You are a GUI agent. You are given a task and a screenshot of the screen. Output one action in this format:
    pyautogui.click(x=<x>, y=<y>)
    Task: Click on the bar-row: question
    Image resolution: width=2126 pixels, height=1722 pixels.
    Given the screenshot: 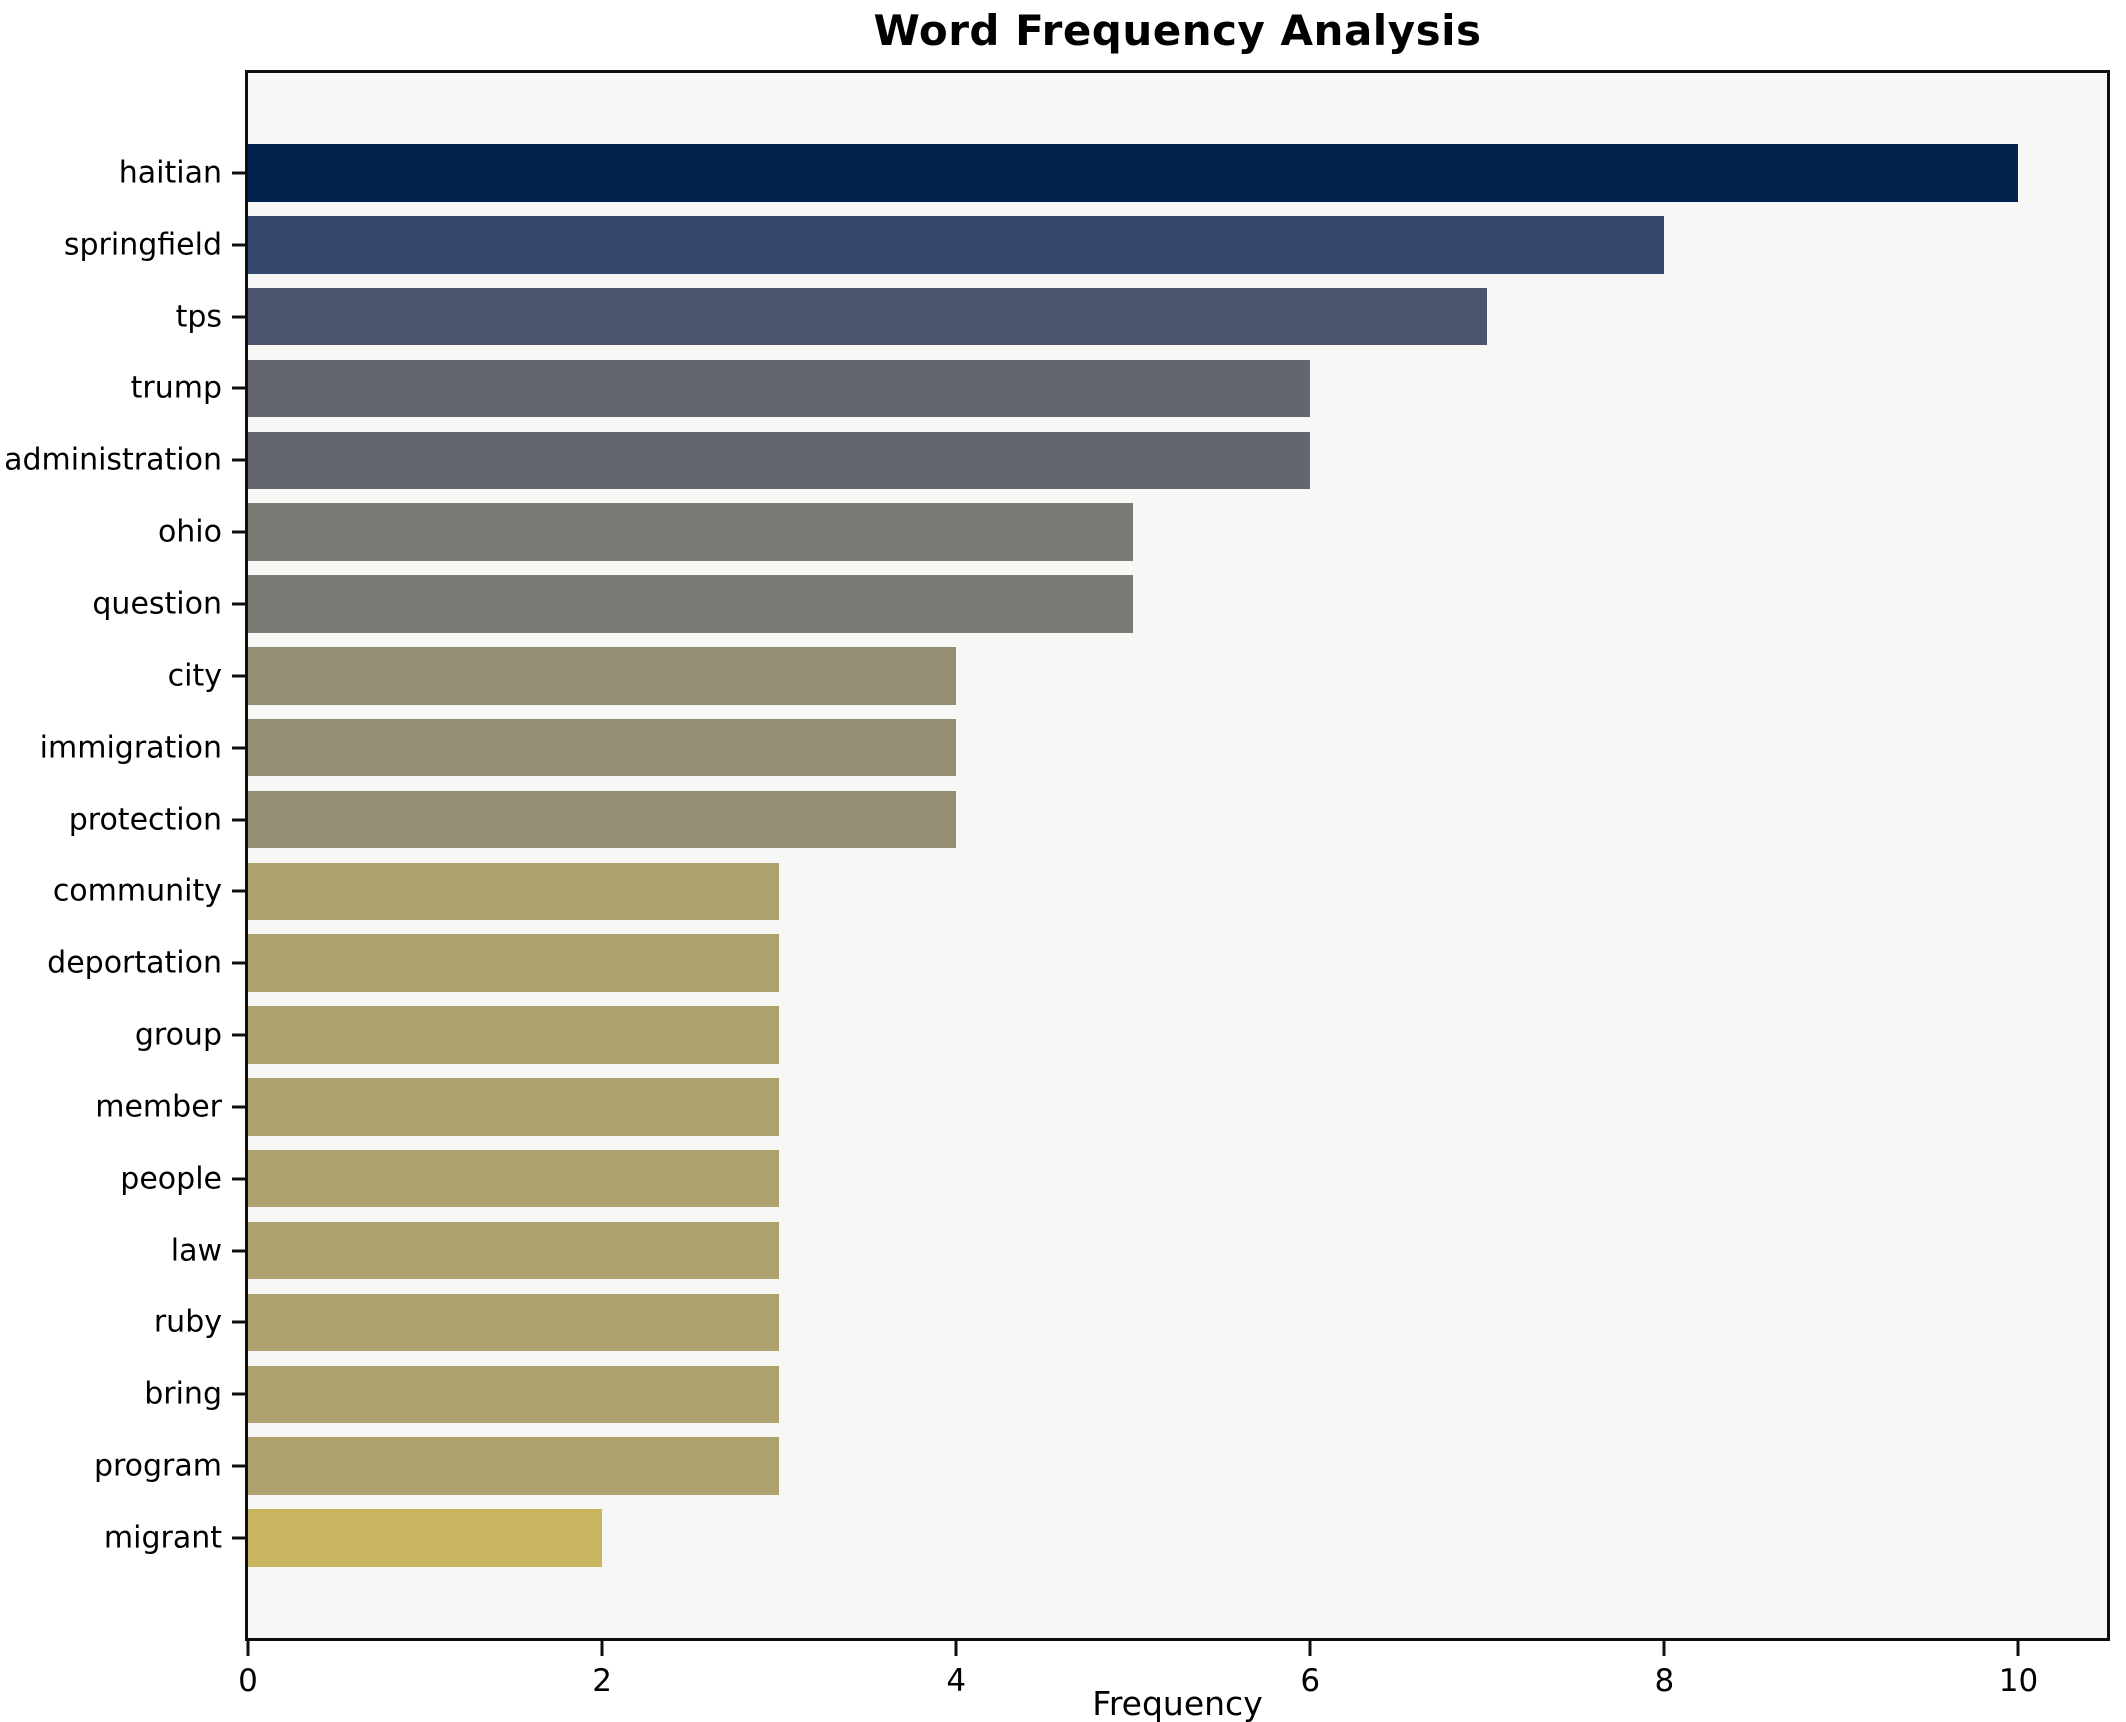 What is the action you would take?
    pyautogui.click(x=1099, y=604)
    